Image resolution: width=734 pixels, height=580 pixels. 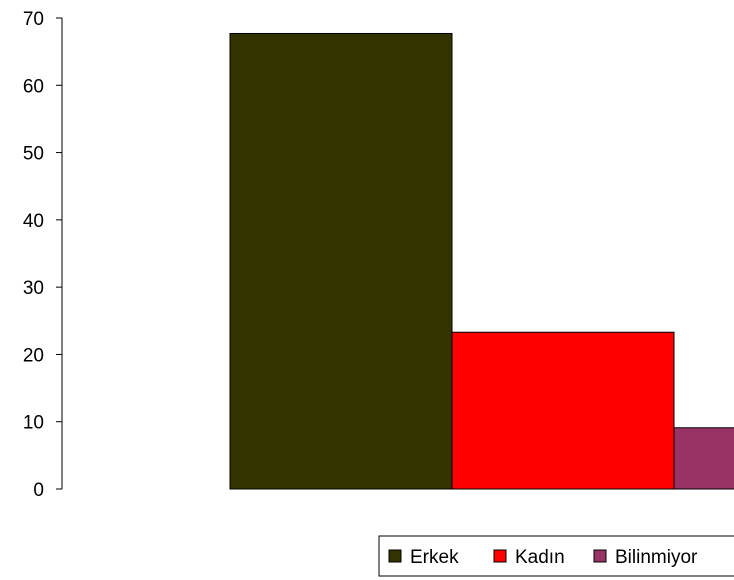 What do you see at coordinates (33, 154) in the screenshot?
I see `y-tick-label: 50` at bounding box center [33, 154].